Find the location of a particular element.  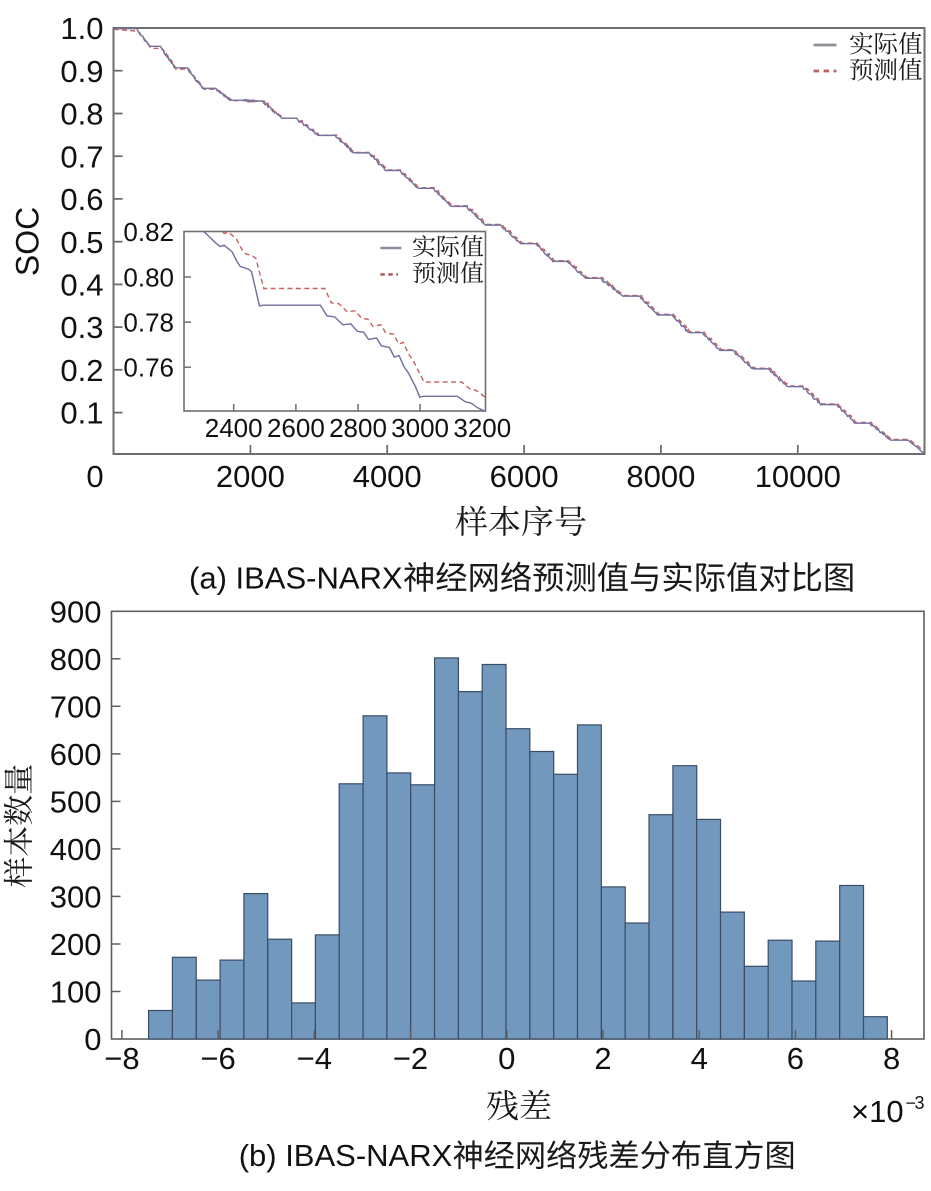

svg-text: 1.0 is located at coordinates (81, 28).